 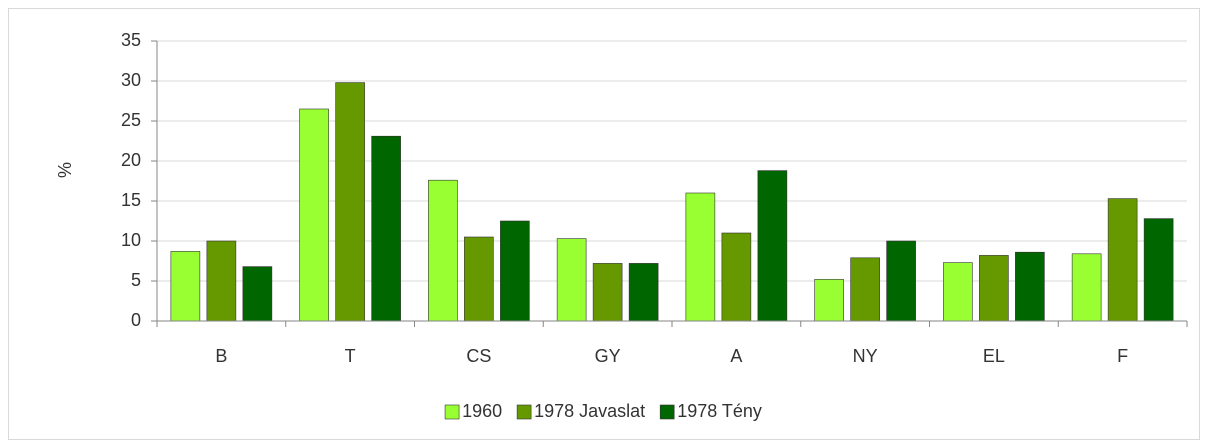 What do you see at coordinates (136, 280) in the screenshot?
I see `y-tick-label: 5` at bounding box center [136, 280].